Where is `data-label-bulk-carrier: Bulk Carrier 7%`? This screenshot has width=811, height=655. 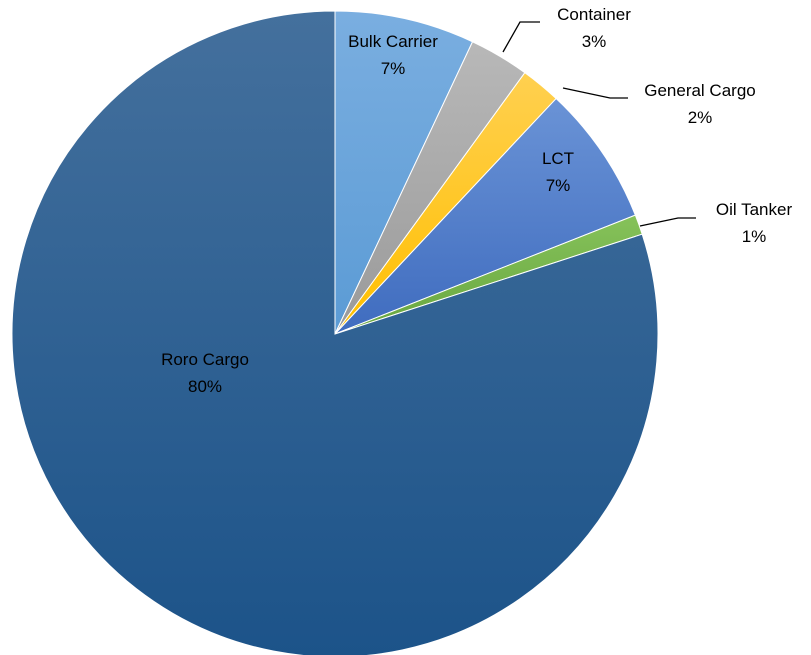
data-label-bulk-carrier: Bulk Carrier 7% is located at coordinates (393, 55).